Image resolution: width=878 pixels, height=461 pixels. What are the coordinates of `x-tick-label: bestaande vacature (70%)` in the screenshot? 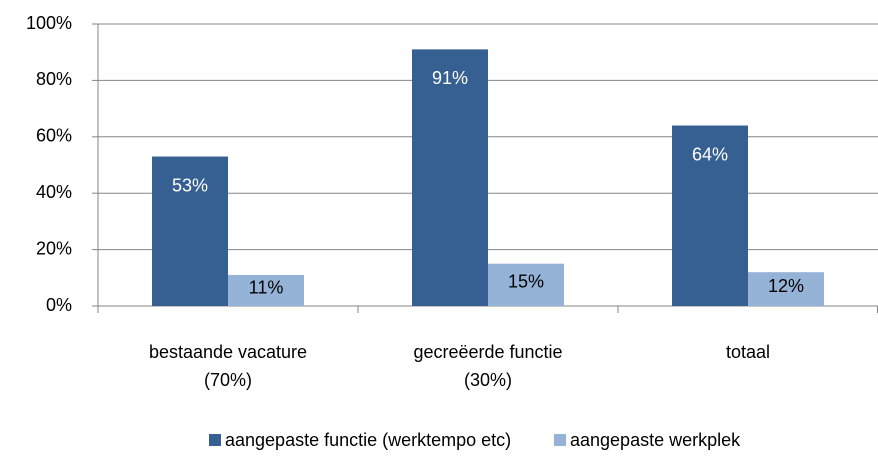 It's located at (228, 366).